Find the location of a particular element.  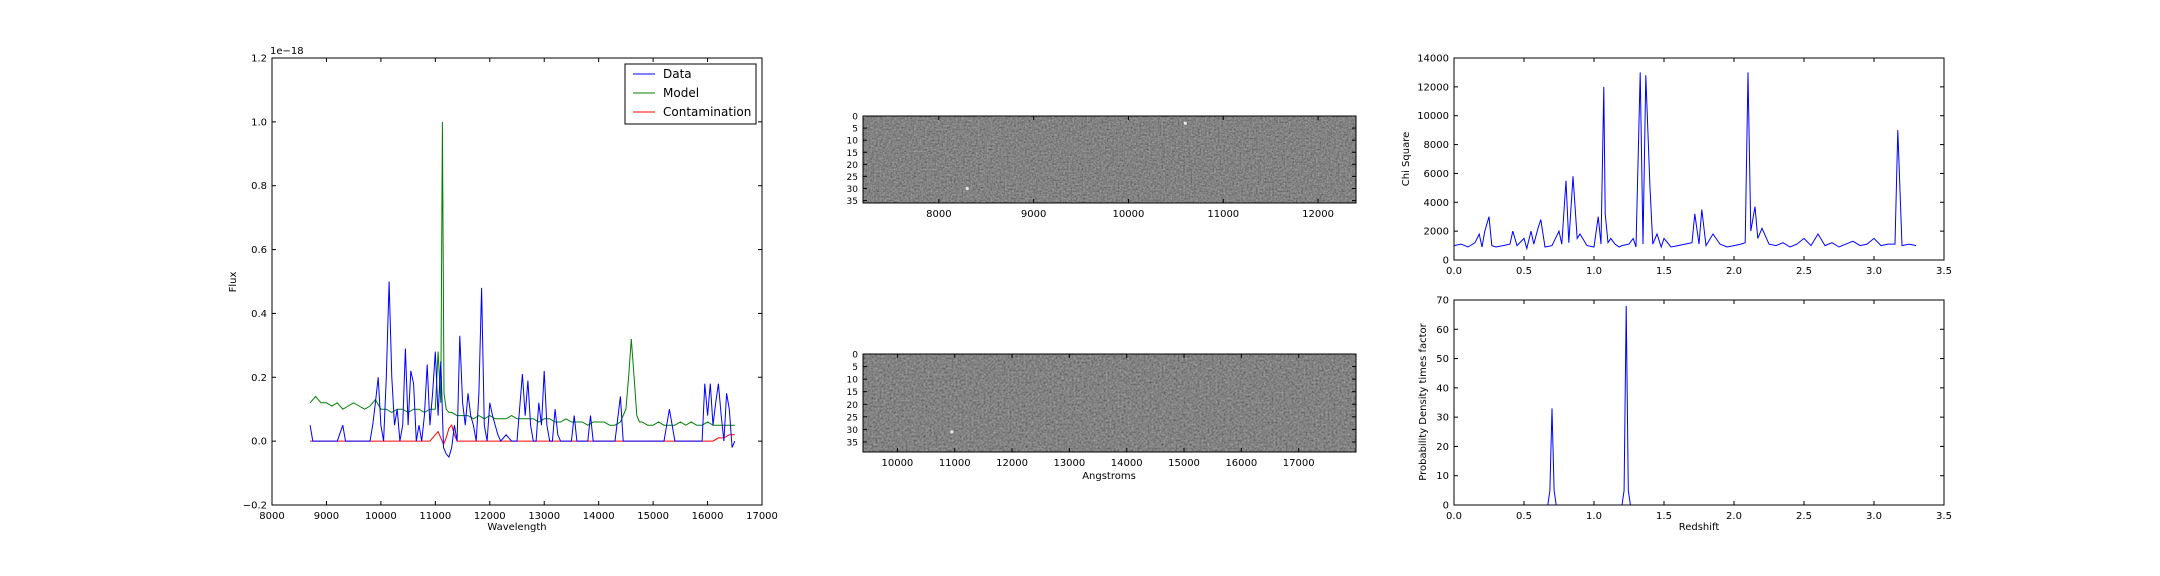

stamp2-x-tick-label: 11000 is located at coordinates (955, 463).